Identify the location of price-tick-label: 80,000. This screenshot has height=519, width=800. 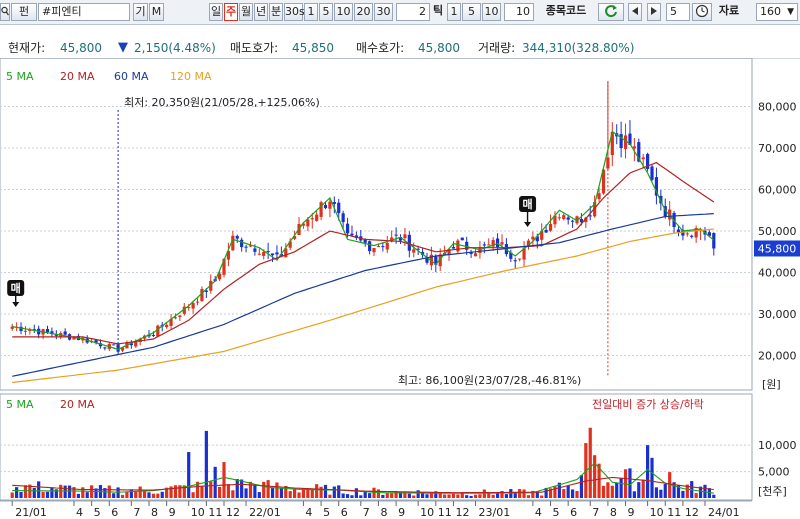
(777, 107).